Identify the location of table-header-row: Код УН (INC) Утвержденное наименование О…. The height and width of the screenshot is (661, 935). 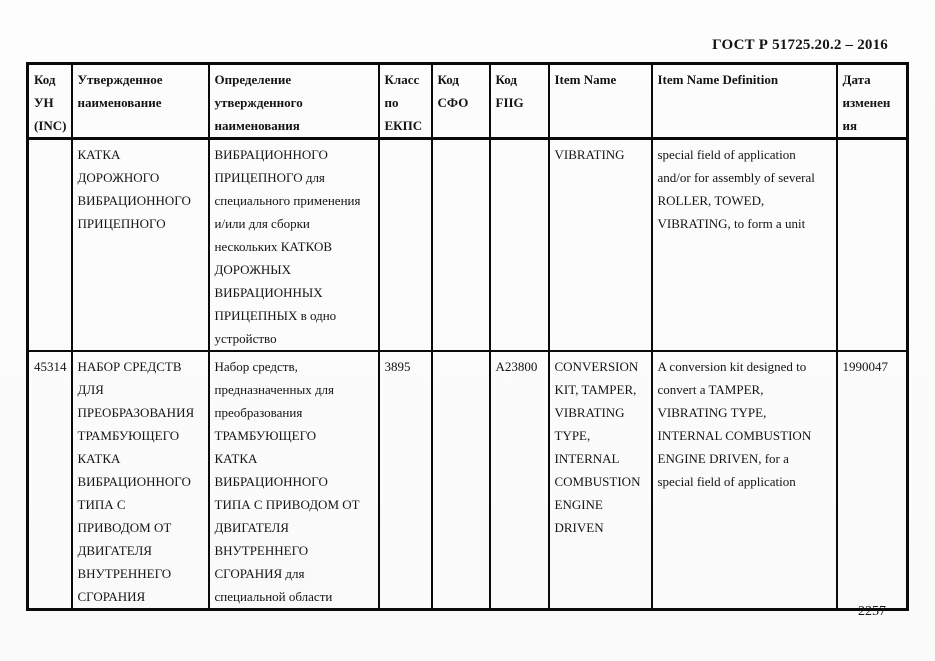
(467, 101).